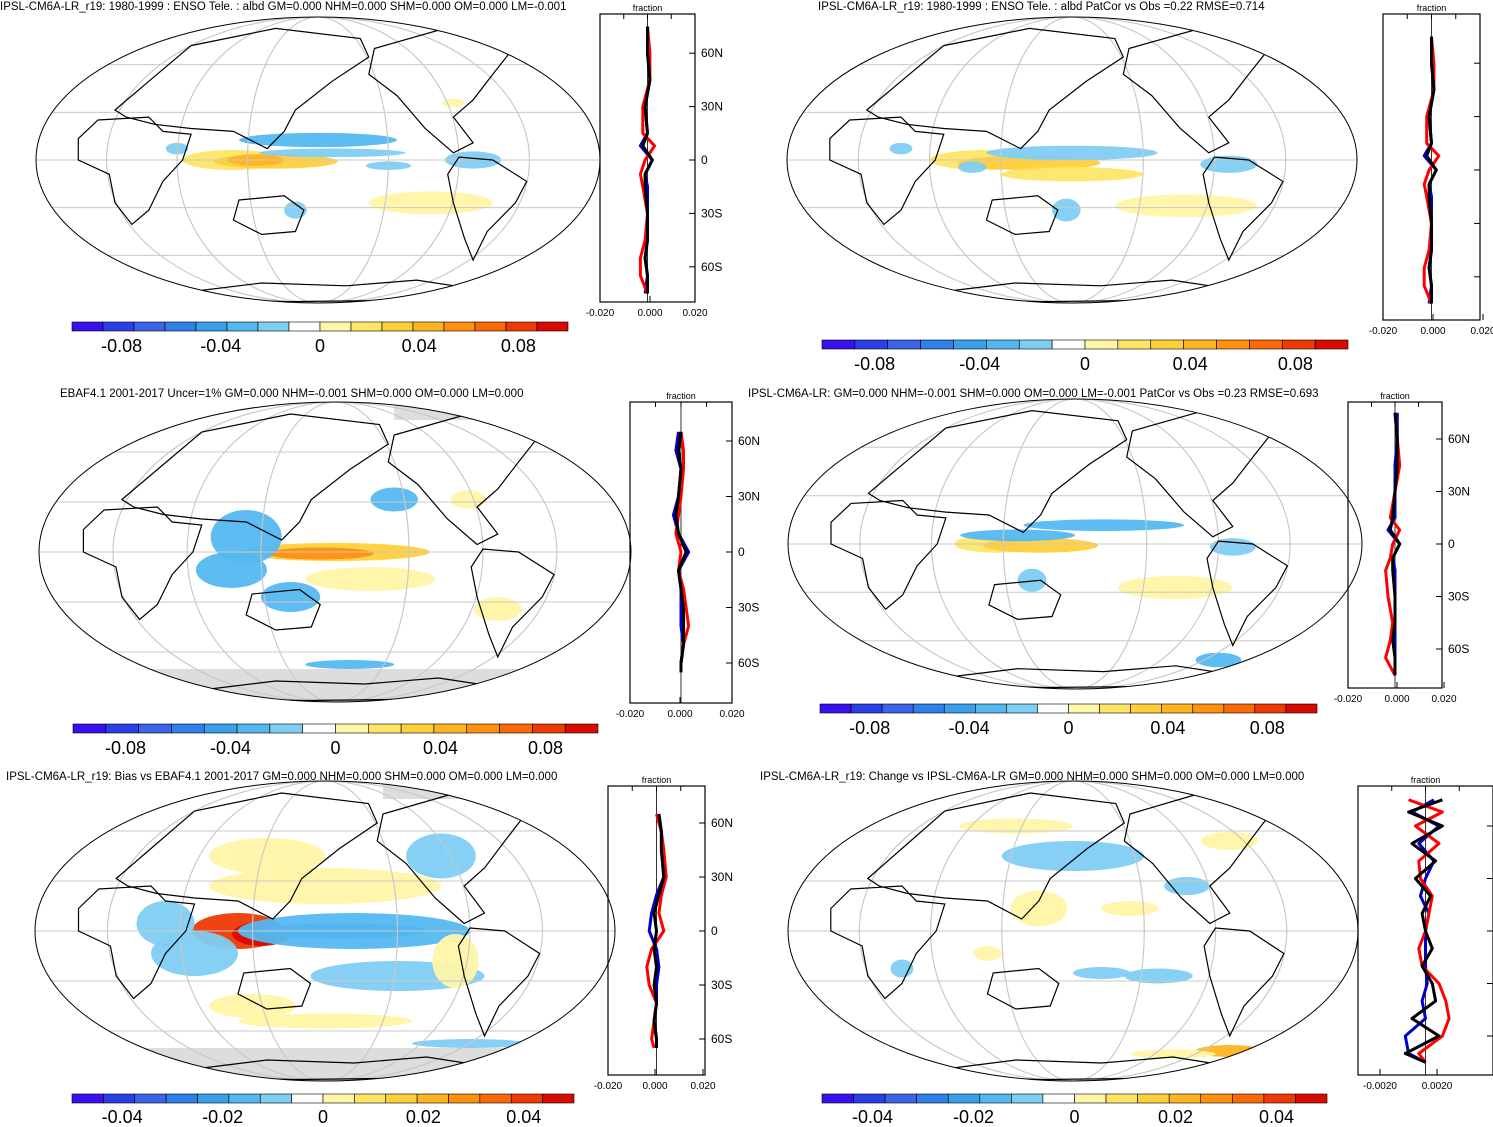  What do you see at coordinates (608, 1086) in the screenshot?
I see `x-tick-label: -0.020` at bounding box center [608, 1086].